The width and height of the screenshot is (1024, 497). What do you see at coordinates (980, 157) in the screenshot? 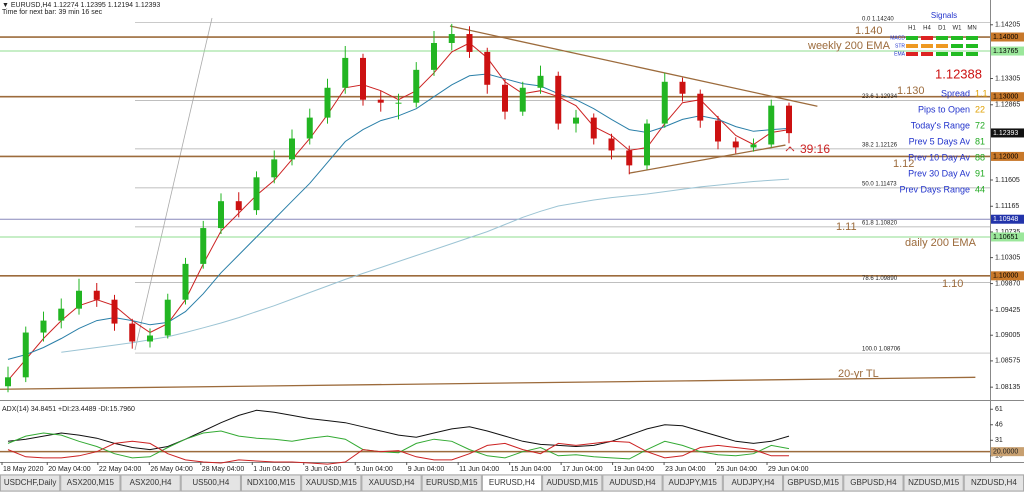
I see `info-value: 88` at bounding box center [980, 157].